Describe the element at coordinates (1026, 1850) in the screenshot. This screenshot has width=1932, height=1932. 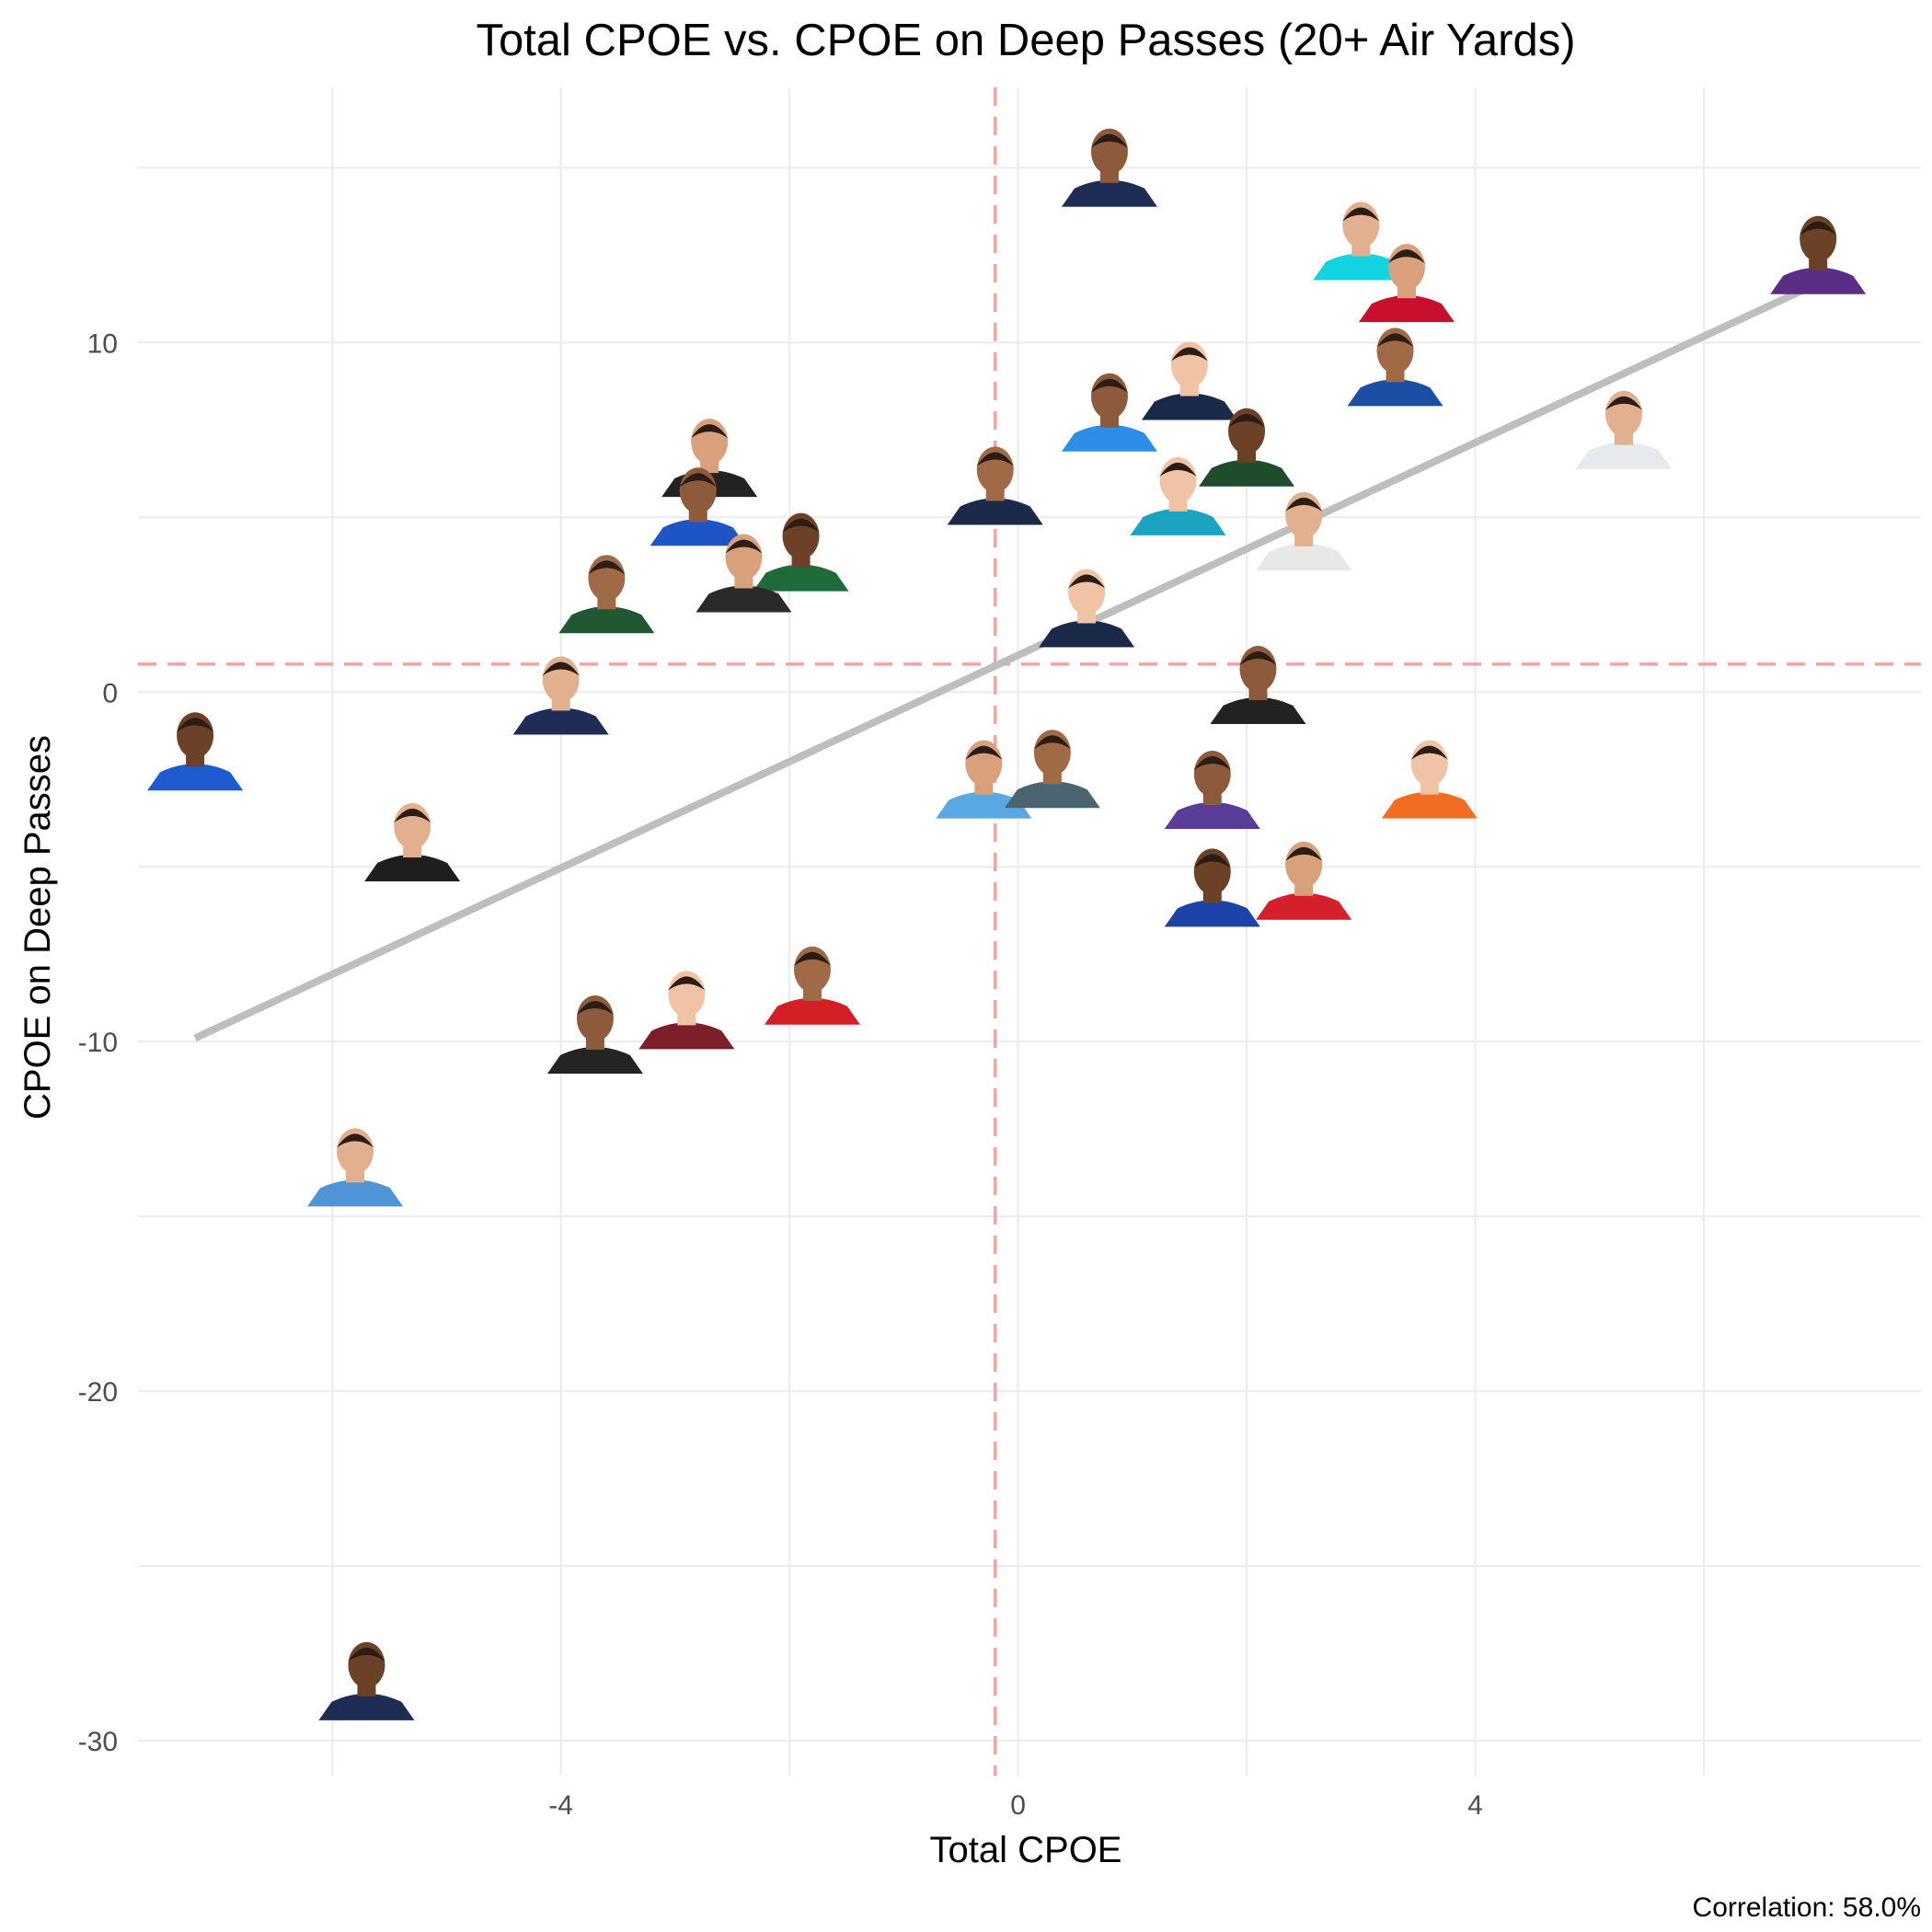
I see `x-axis-title: Total CPOE` at that location.